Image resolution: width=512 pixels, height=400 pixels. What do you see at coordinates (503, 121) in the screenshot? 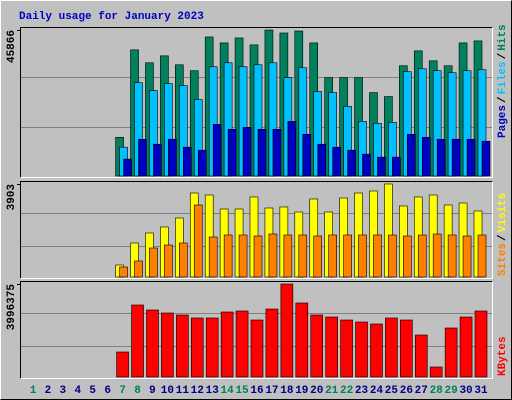
I see `legend-entry: Pages` at bounding box center [503, 121].